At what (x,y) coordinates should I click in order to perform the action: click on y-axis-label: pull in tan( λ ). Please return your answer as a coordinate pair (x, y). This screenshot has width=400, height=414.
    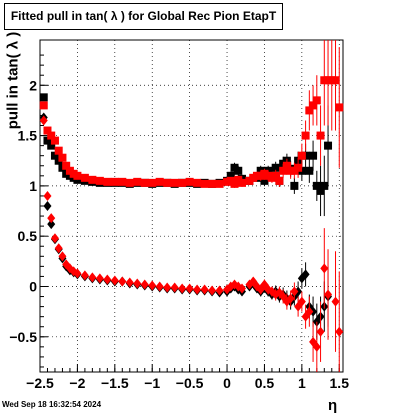
    Looking at the image, I should click on (13, 80).